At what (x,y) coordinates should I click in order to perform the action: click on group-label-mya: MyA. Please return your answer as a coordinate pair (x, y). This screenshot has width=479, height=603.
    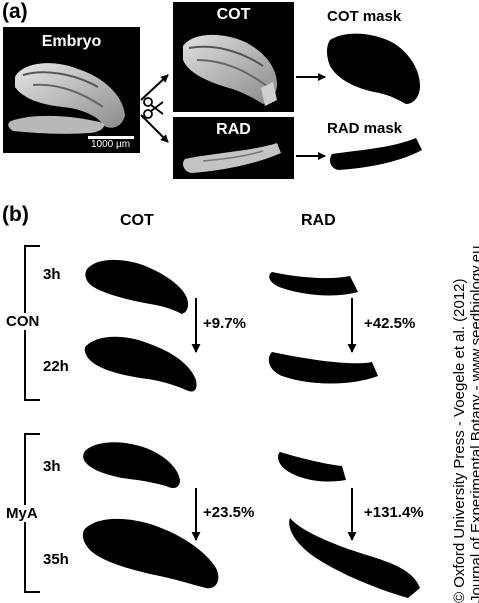
    Looking at the image, I should click on (22, 513).